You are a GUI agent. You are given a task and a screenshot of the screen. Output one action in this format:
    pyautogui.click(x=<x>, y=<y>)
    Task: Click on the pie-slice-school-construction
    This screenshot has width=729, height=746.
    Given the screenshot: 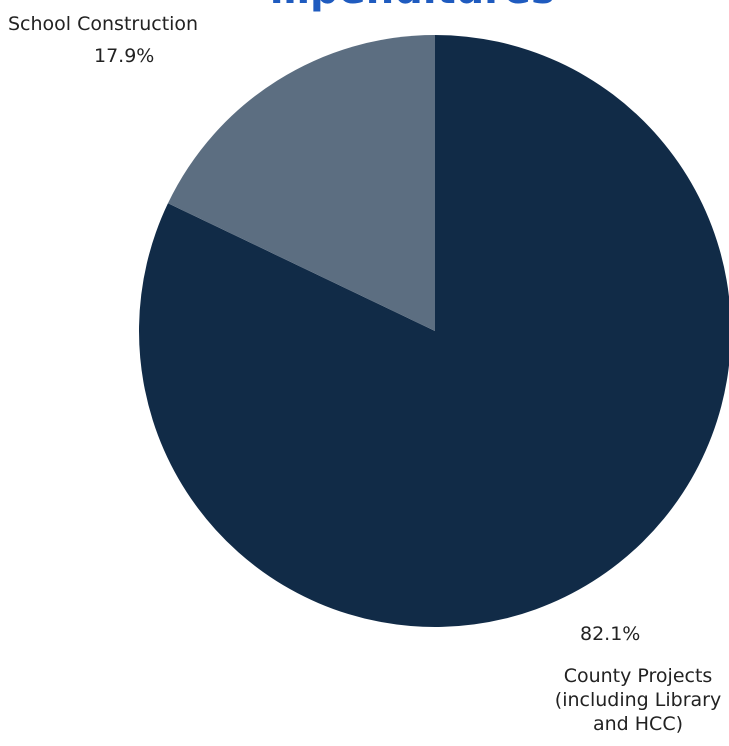 What is the action you would take?
    pyautogui.click(x=301, y=183)
    